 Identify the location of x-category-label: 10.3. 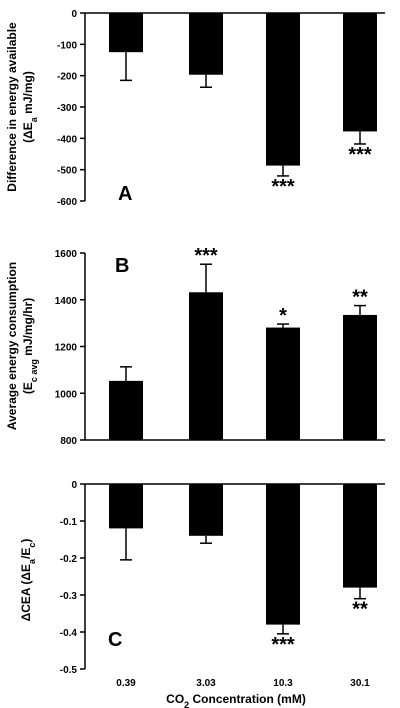
(283, 683).